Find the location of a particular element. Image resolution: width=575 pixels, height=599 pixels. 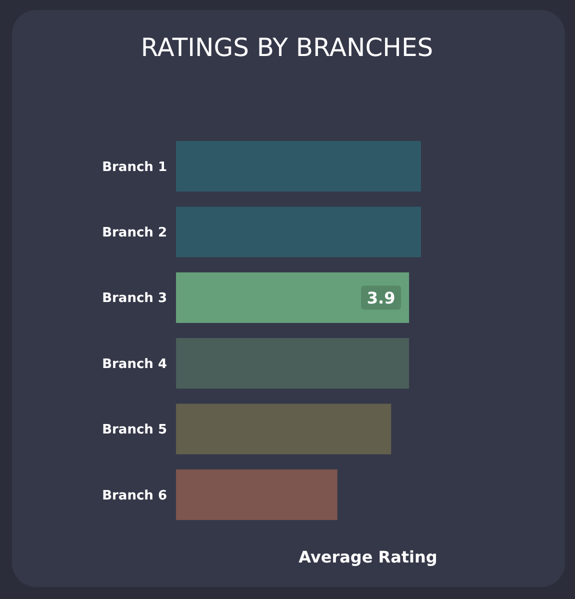

x-axis-title: Average Rating is located at coordinates (368, 557).